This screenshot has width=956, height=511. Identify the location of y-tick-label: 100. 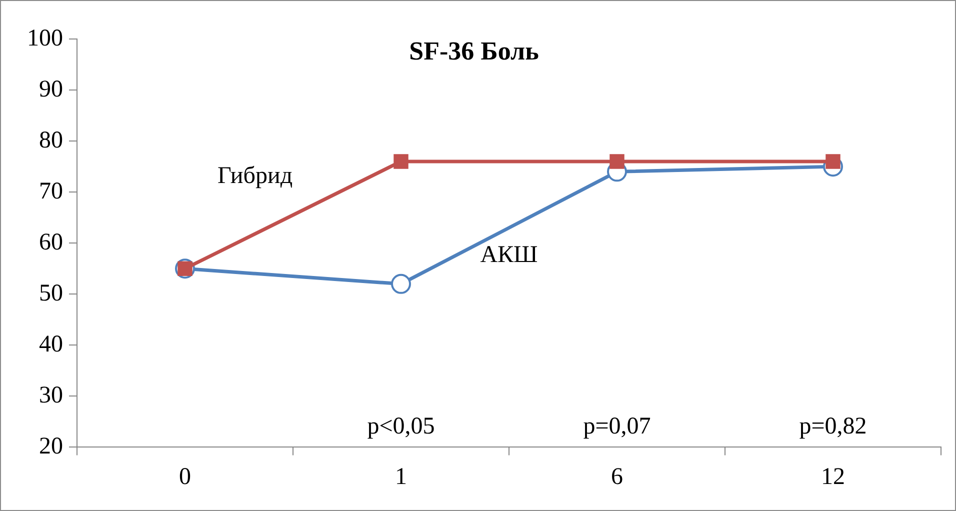
(45, 38).